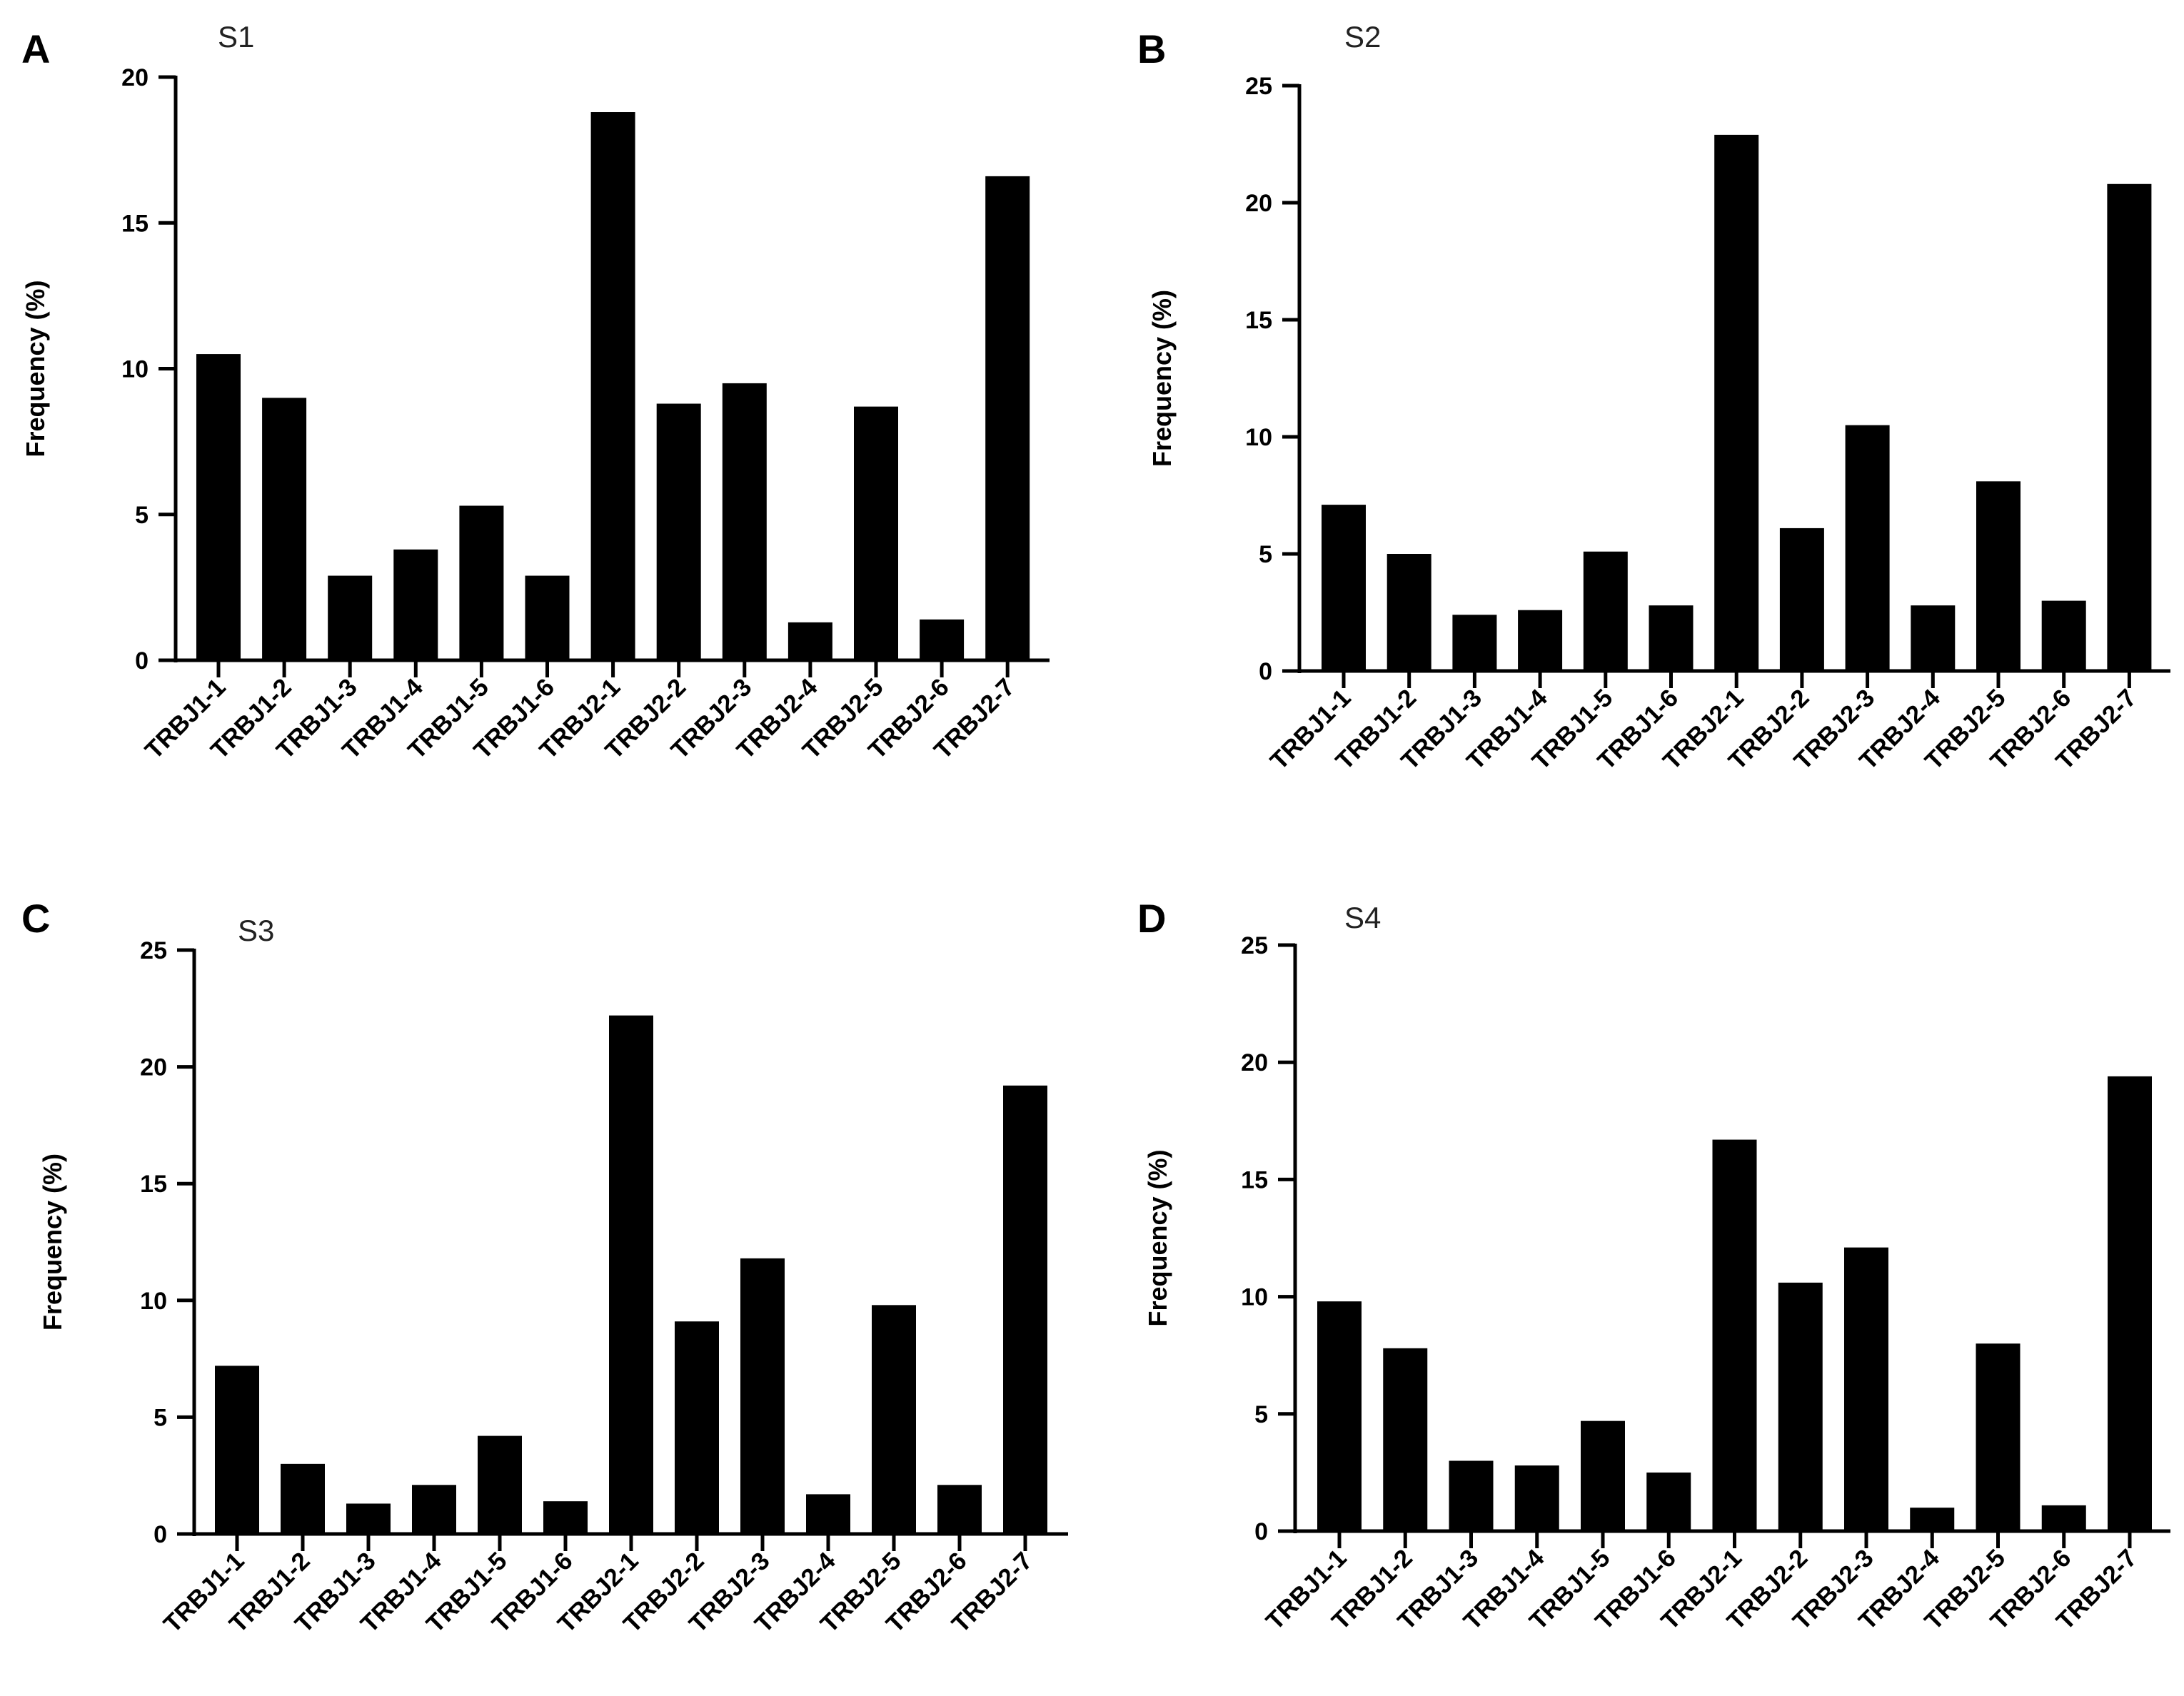 This screenshot has height=1696, width=2184. I want to click on chart-title: S2, so click(1362, 37).